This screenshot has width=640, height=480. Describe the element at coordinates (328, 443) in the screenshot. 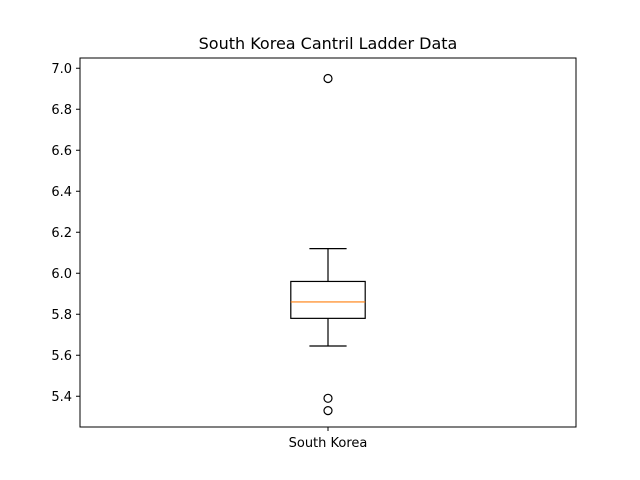

I see `x-tick-label: South Korea` at that location.